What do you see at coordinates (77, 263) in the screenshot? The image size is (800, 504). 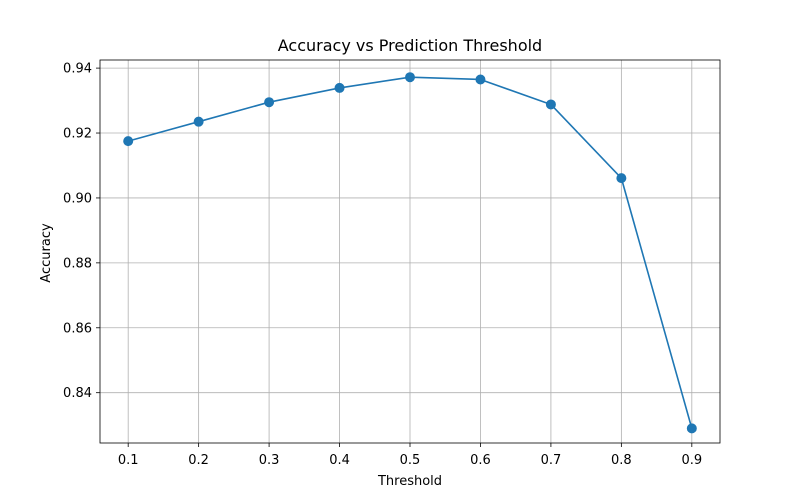 I see `y-tick-label: 0.88` at bounding box center [77, 263].